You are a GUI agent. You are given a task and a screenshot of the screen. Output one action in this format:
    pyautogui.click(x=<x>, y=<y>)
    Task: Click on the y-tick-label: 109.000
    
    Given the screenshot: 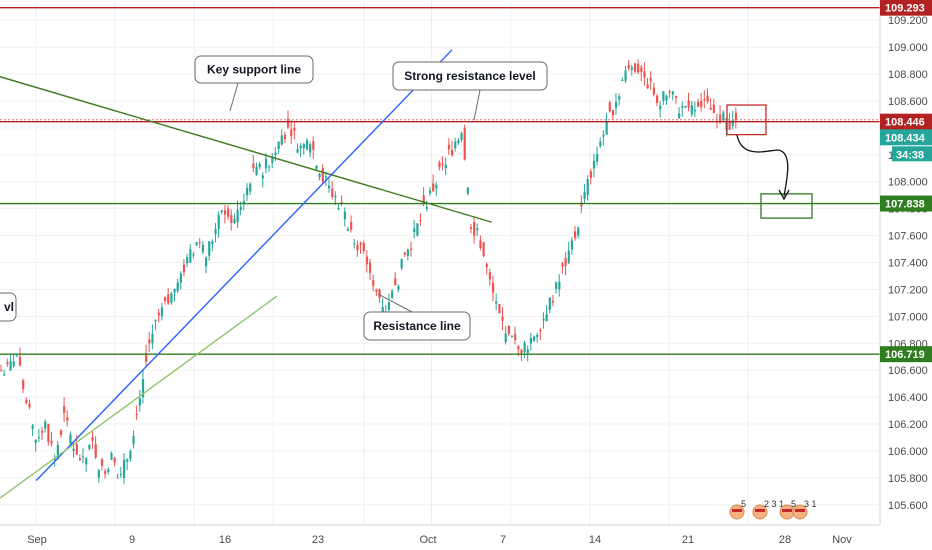 What is the action you would take?
    pyautogui.click(x=908, y=48)
    